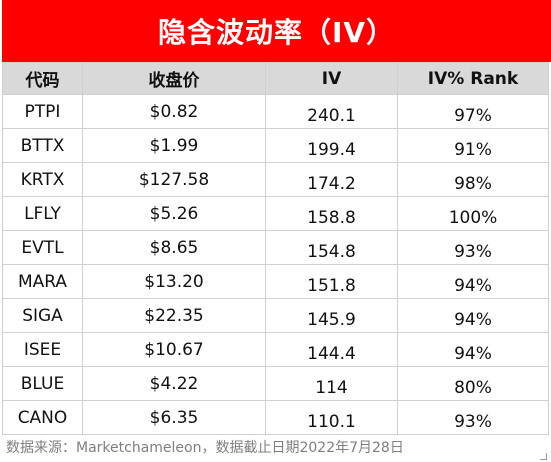 Image resolution: width=551 pixels, height=462 pixels. Describe the element at coordinates (331, 111) in the screenshot. I see `cell-iv: 240.1` at that location.